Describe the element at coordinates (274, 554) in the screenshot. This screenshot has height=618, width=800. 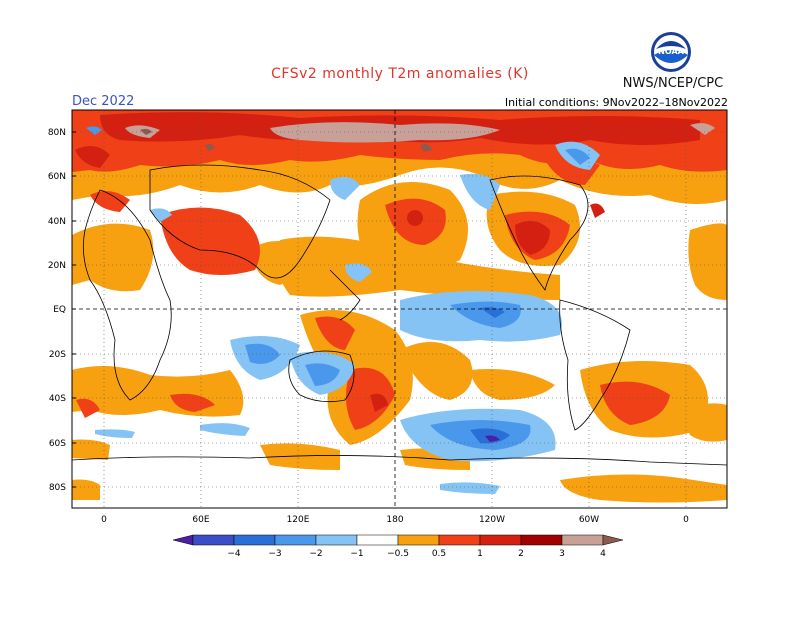
I see `colorbar-label: −3` at that location.